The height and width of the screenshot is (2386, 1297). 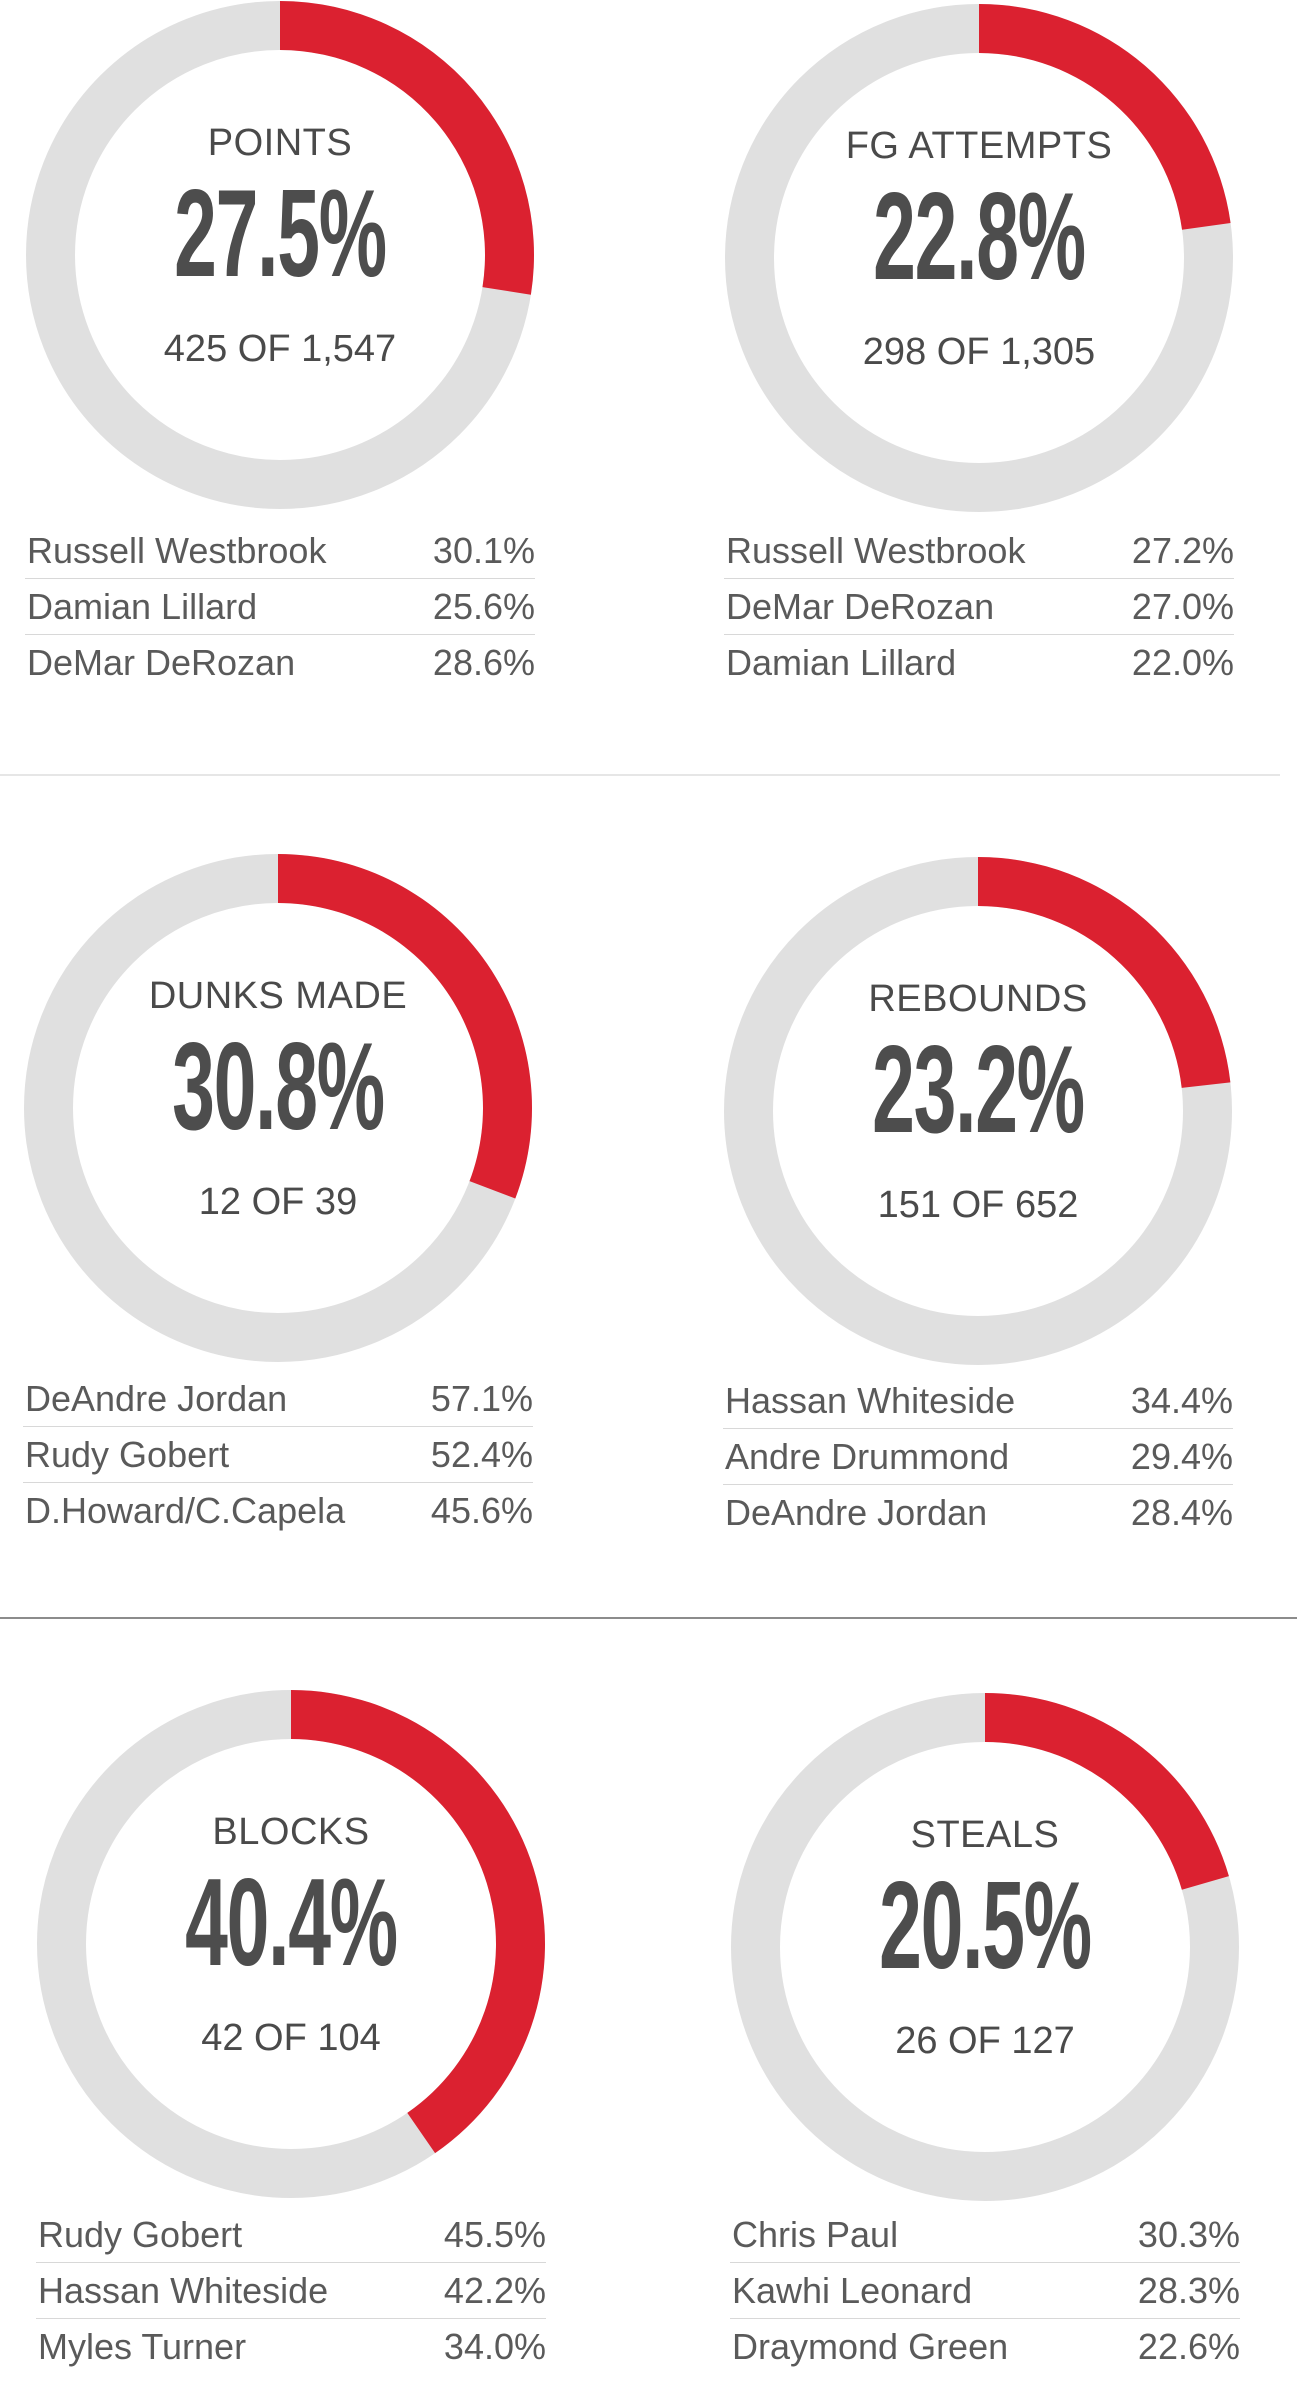 What do you see at coordinates (1188, 2346) in the screenshot?
I see `leader-value: 22.6%` at bounding box center [1188, 2346].